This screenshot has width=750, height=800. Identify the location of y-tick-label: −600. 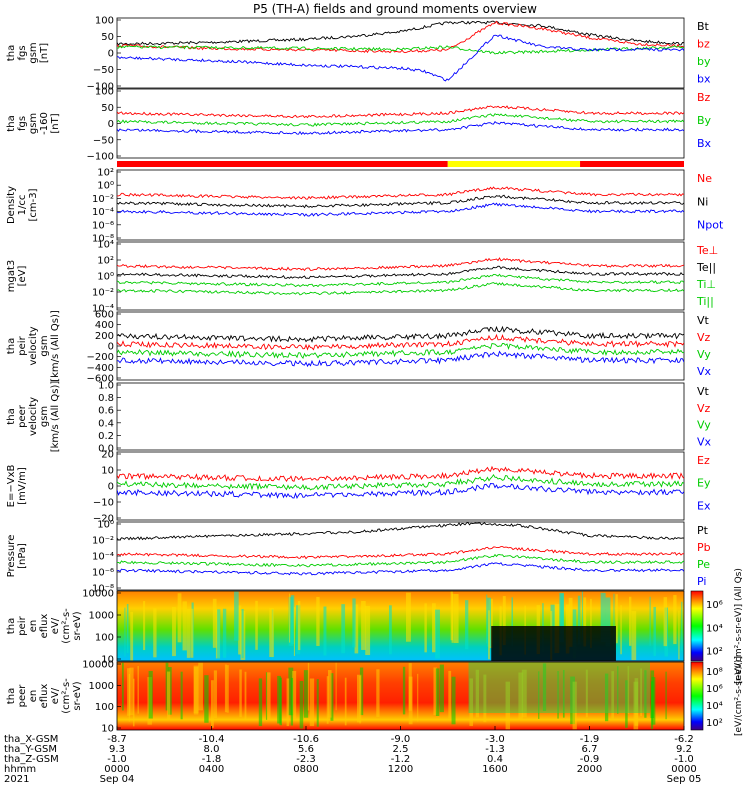
(100, 379).